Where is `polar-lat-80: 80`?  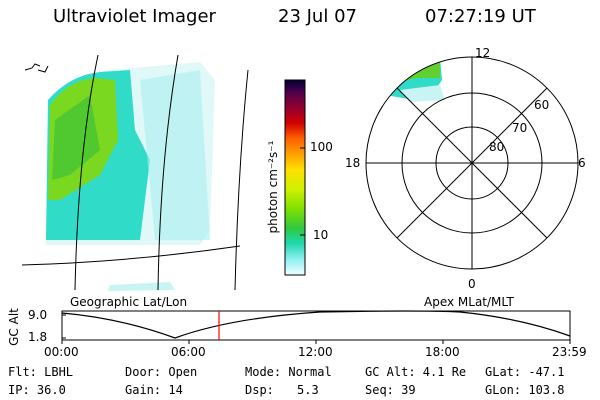 polar-lat-80: 80 is located at coordinates (497, 147).